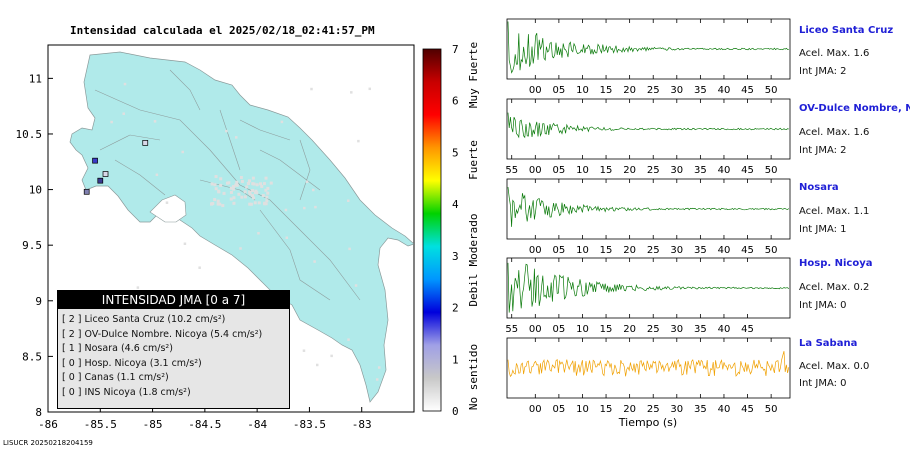  I want to click on legend-row: [ 0 ] INS Nicoya (1.8 cm/s²), so click(126, 392).